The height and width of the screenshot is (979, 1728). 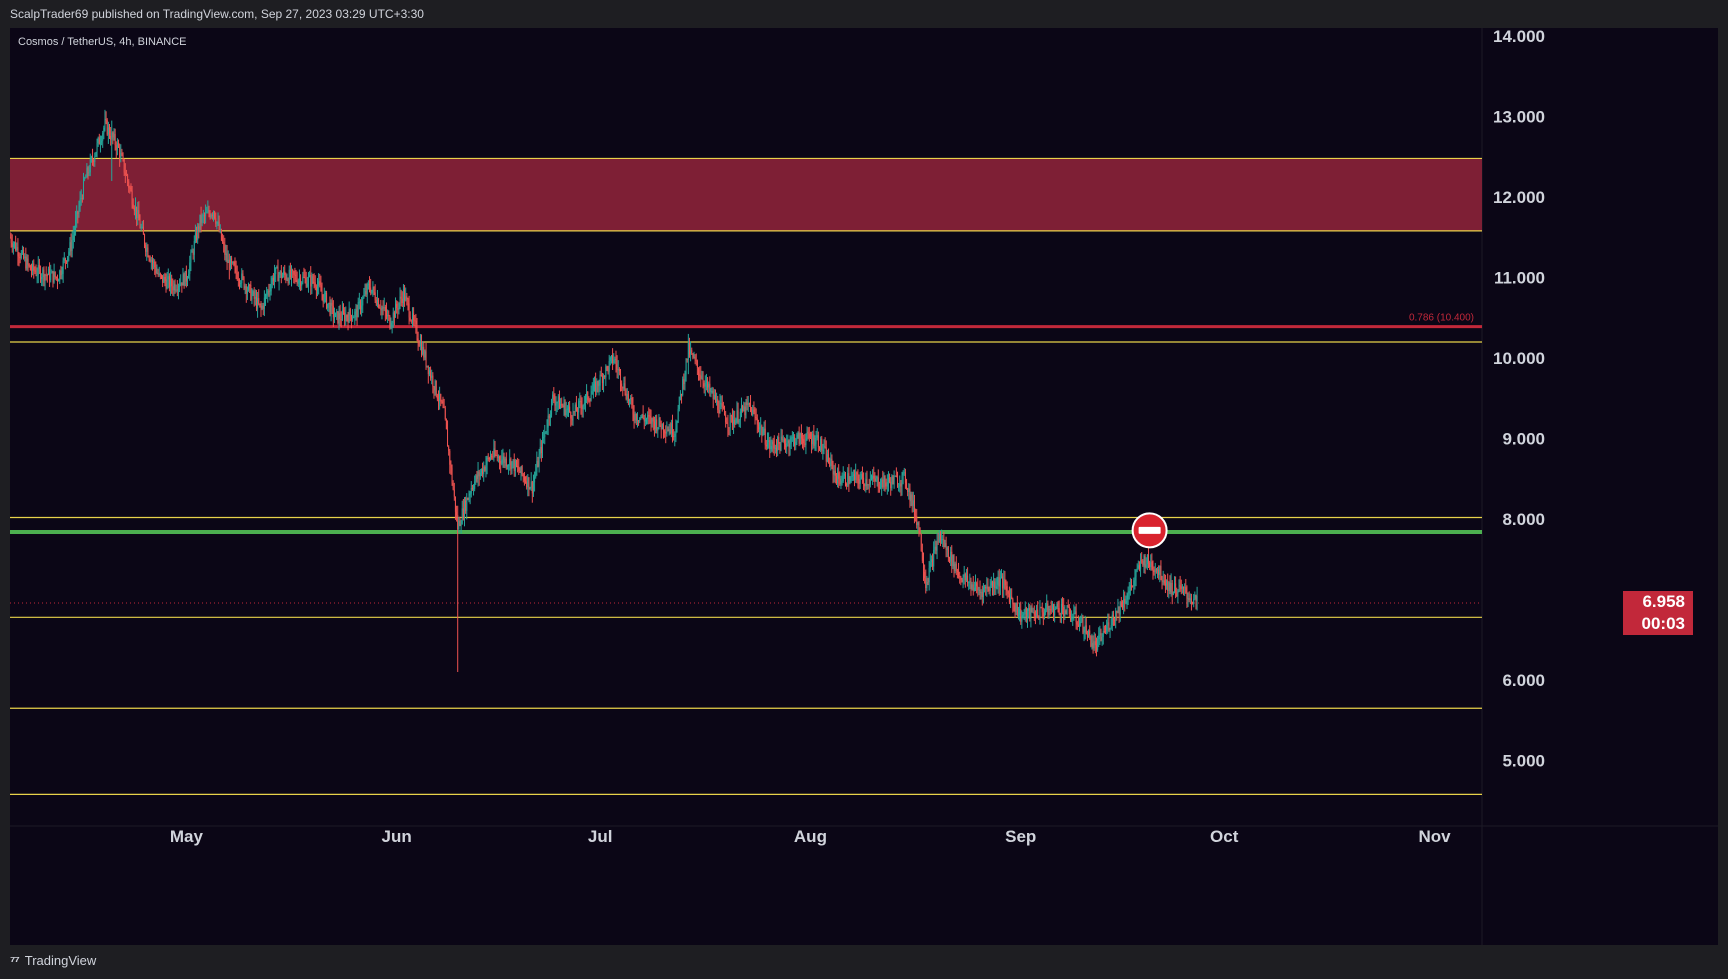 I want to click on resistance-zone, so click(x=746, y=194).